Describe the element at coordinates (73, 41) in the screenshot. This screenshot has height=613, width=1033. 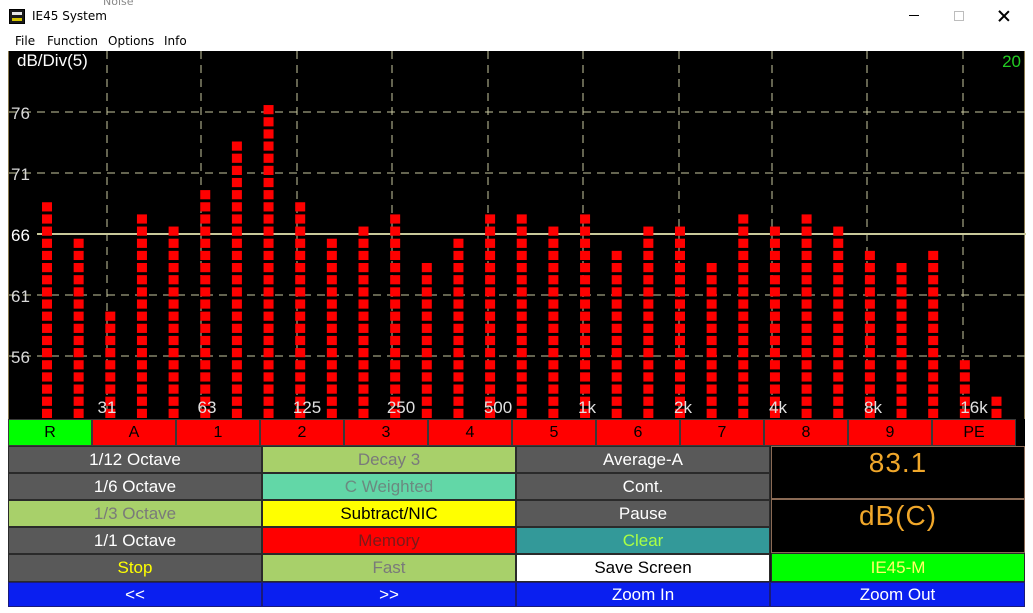
I see `menu-function: Function` at that location.